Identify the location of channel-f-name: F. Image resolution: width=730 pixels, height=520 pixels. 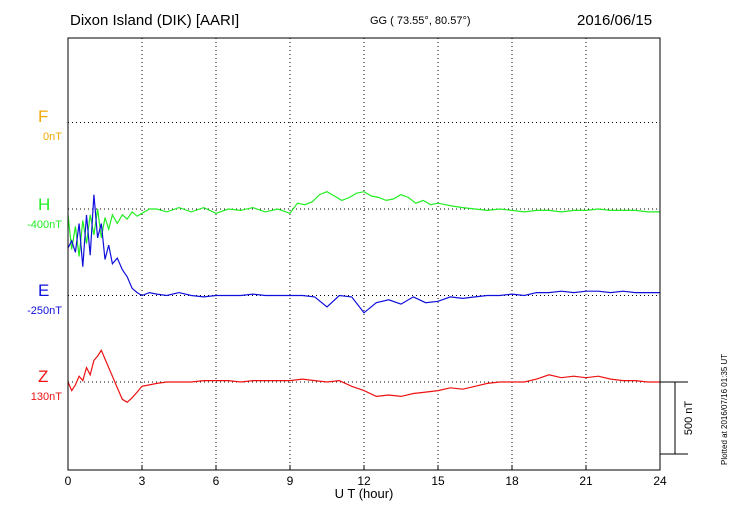
(43, 116).